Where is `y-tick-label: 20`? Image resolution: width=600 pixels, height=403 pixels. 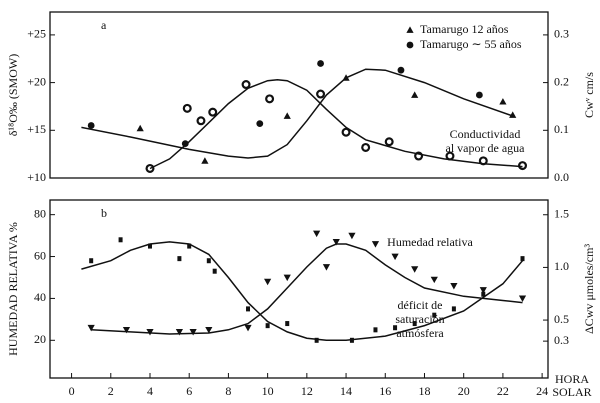
y-tick-label: 20 is located at coordinates (40, 339).